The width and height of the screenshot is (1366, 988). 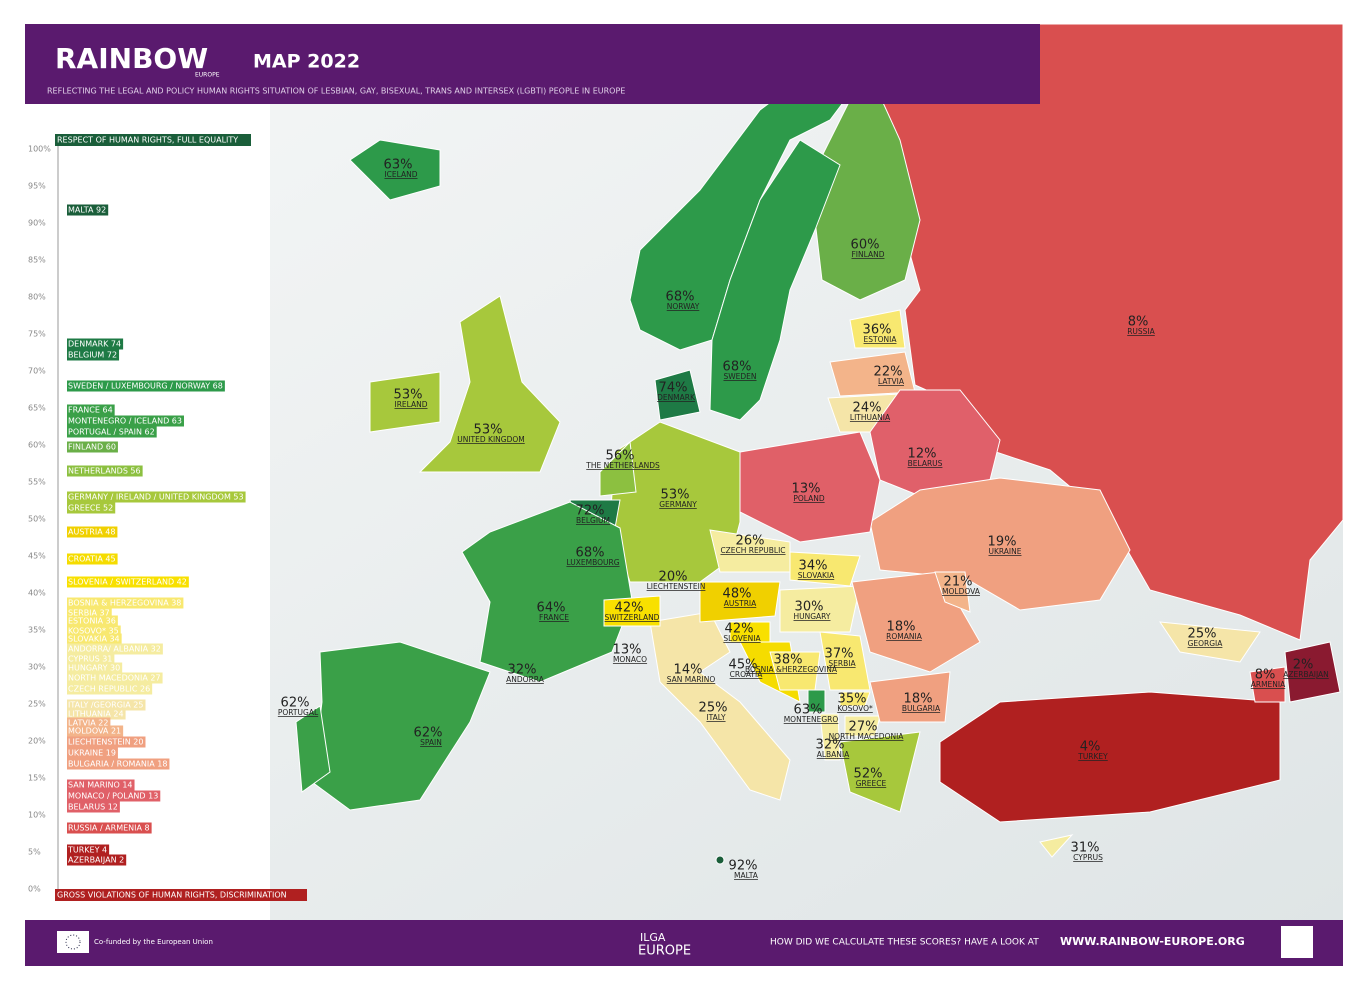 What do you see at coordinates (1303, 665) in the screenshot?
I see `country-score: 2%` at bounding box center [1303, 665].